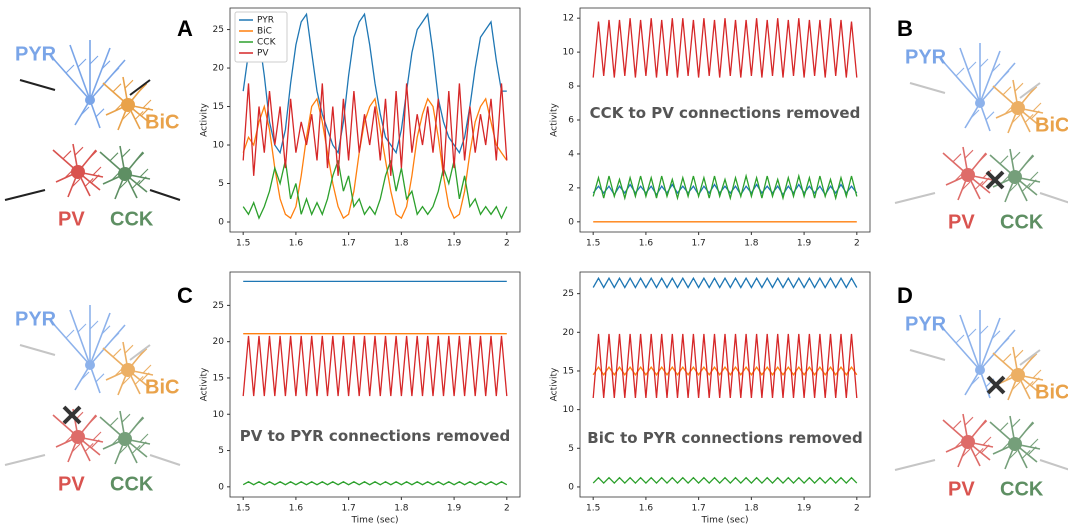 The width and height of the screenshot is (1068, 525). What do you see at coordinates (205, 120) in the screenshot?
I see `y-axis-label: Activity` at bounding box center [205, 120].